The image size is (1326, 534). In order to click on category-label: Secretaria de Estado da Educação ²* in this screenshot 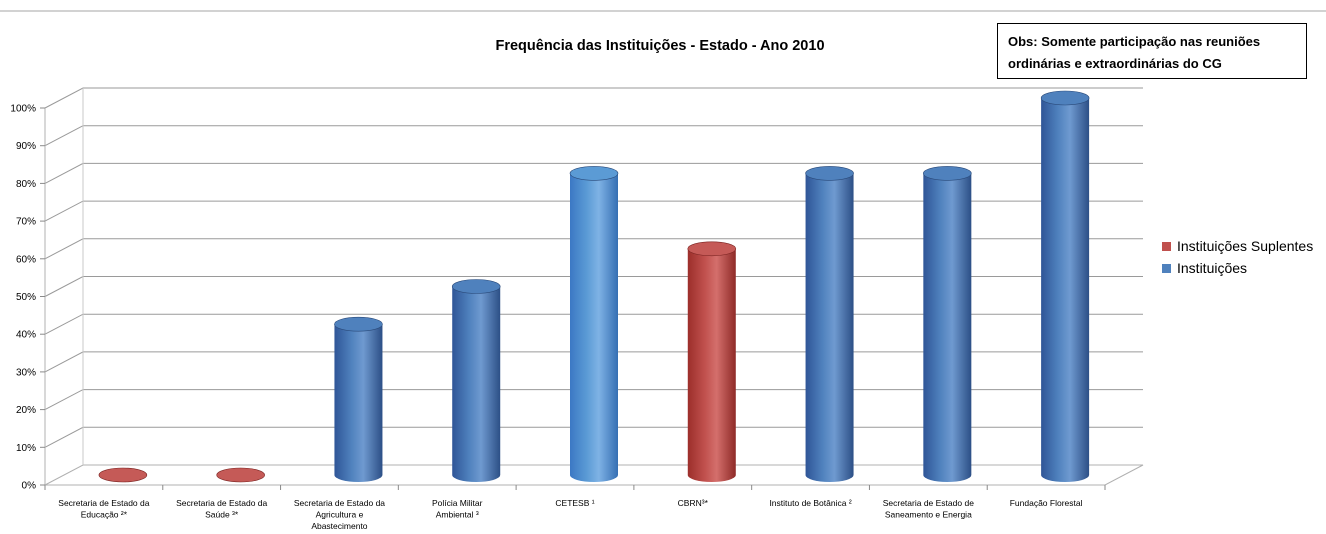, I will do `click(103, 509)`.